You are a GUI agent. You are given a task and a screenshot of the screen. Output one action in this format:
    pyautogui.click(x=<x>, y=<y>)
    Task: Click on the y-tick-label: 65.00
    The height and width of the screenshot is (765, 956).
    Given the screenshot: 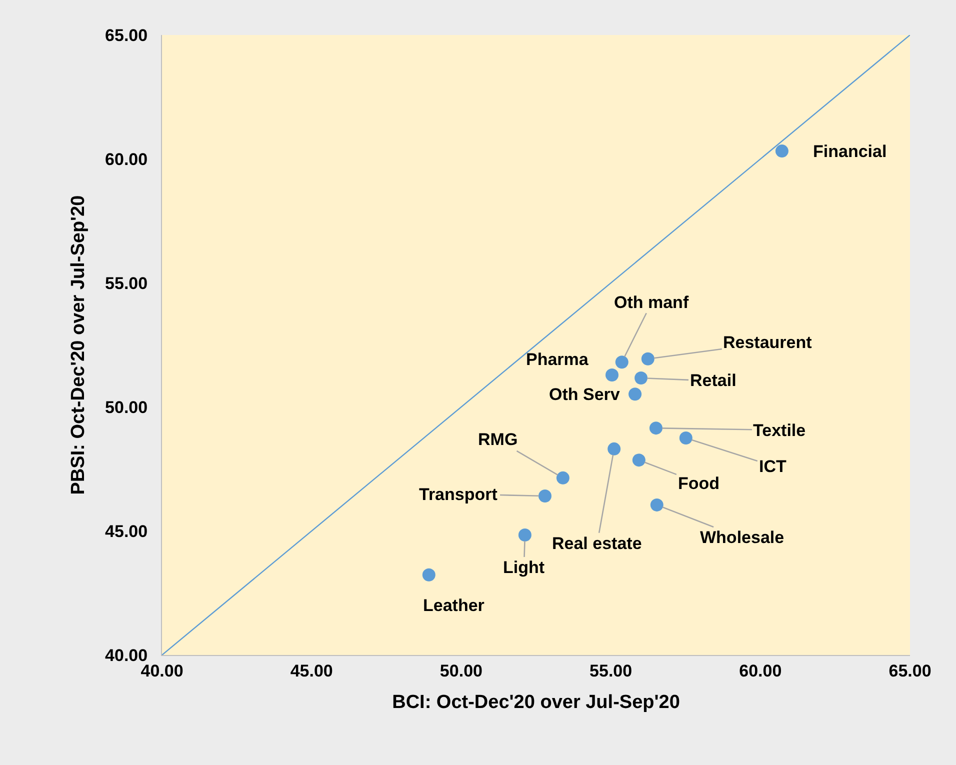 What is the action you would take?
    pyautogui.click(x=126, y=35)
    